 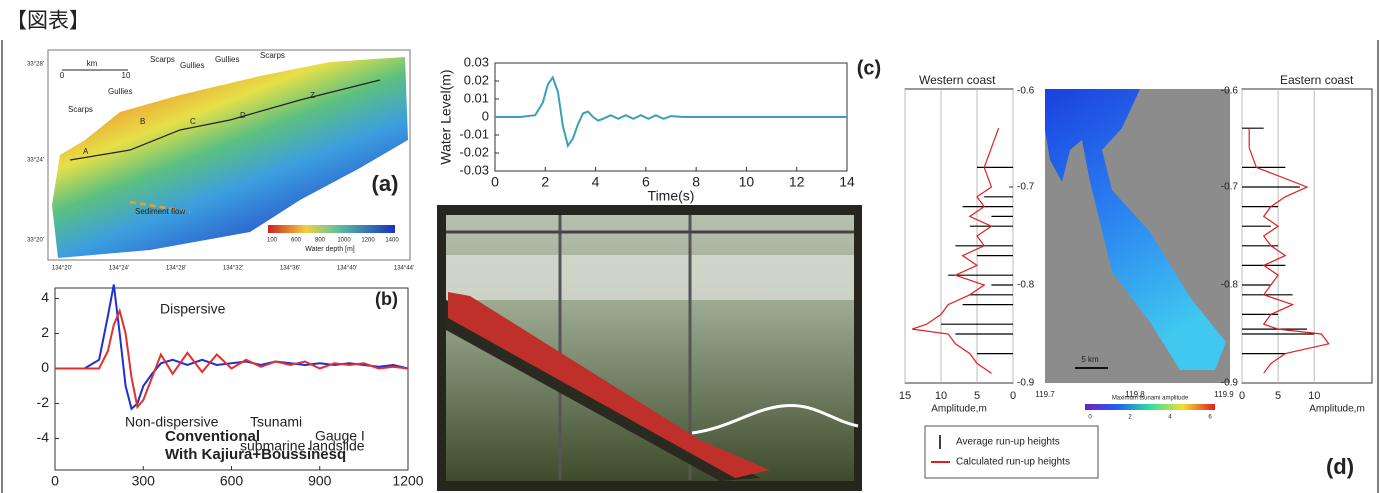 What do you see at coordinates (43, 402) in the screenshot?
I see `y-tick-label: -2` at bounding box center [43, 402].